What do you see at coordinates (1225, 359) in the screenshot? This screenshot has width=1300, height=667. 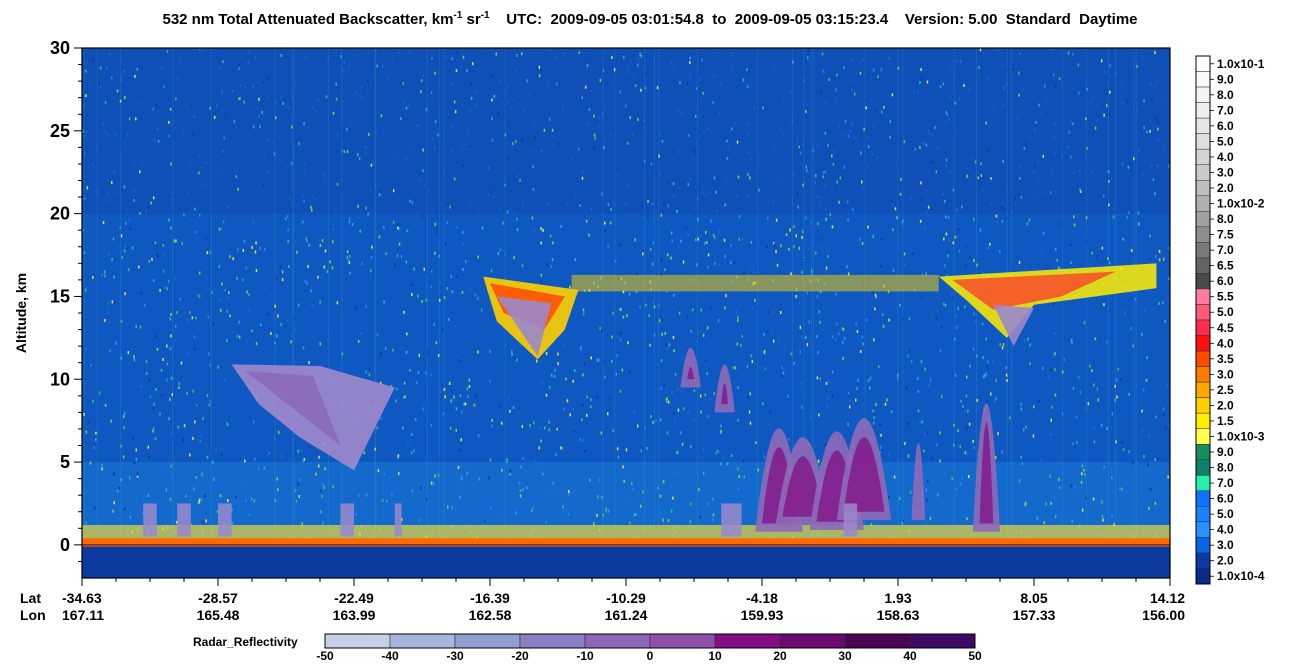 I see `colorbar-label: 3.5` at bounding box center [1225, 359].